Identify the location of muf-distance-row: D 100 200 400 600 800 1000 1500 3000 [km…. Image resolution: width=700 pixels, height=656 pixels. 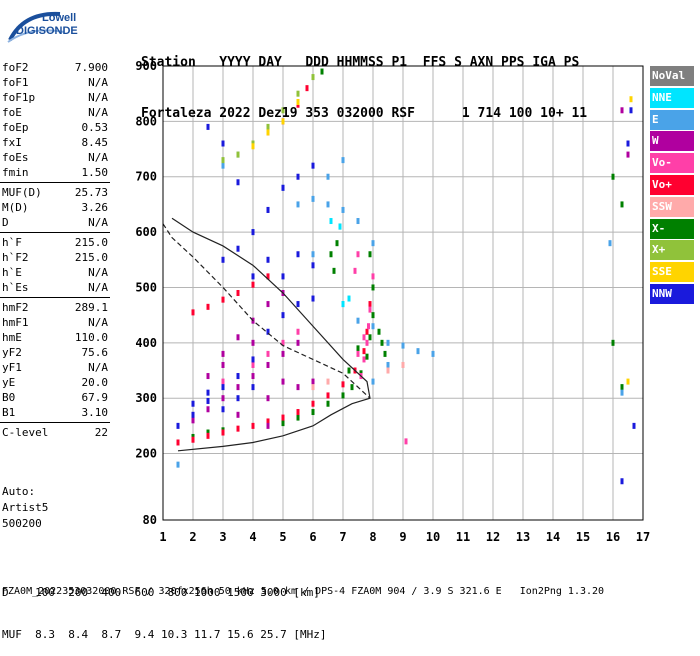
(161, 592).